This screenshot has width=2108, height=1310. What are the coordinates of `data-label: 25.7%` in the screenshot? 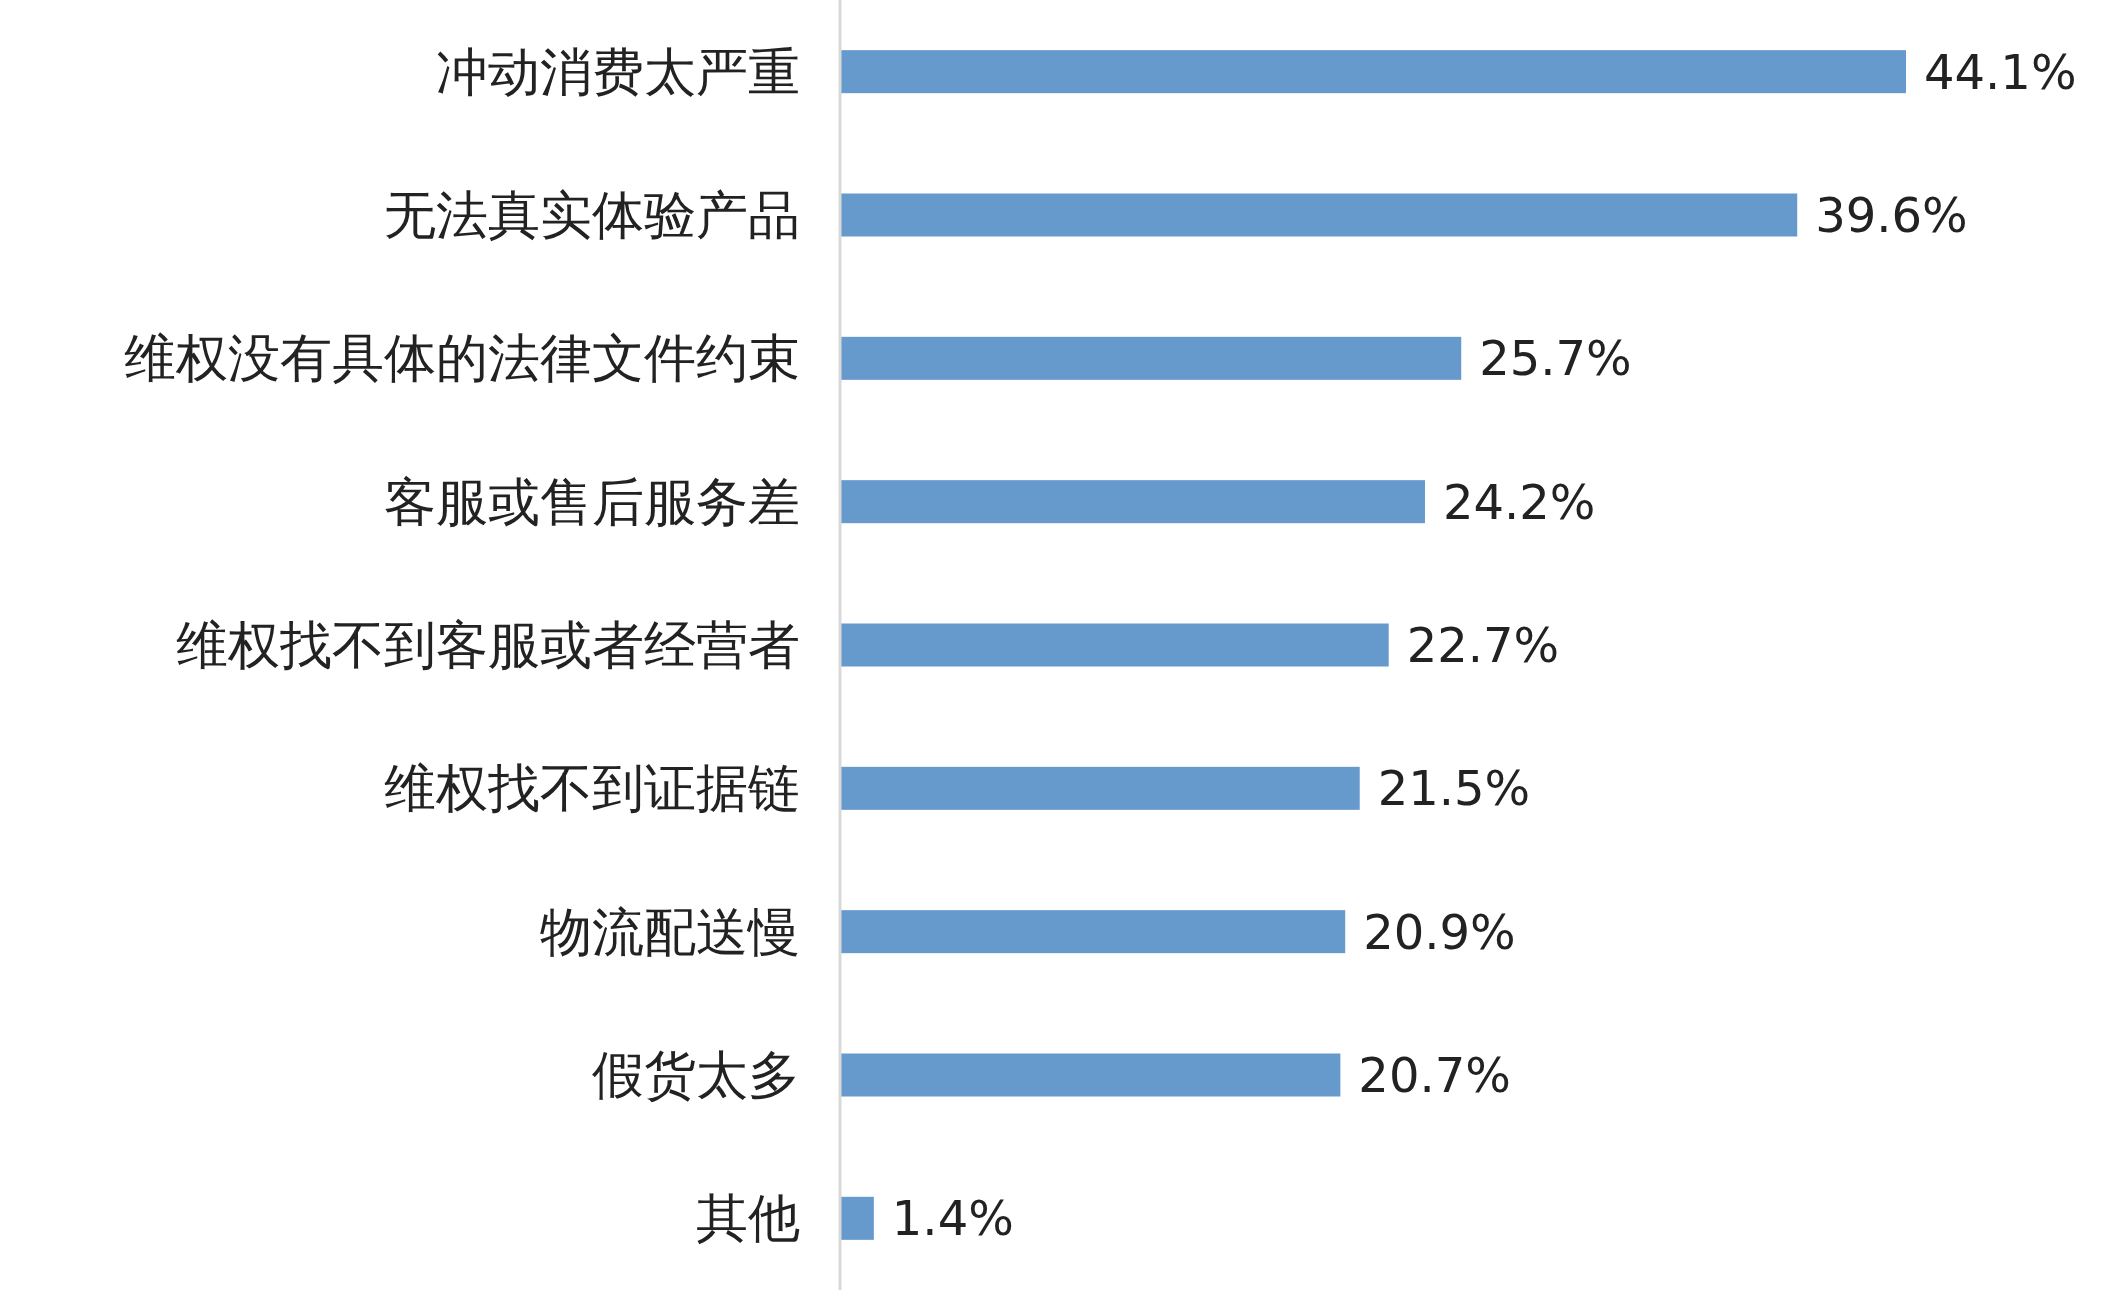 It's located at (1555, 358).